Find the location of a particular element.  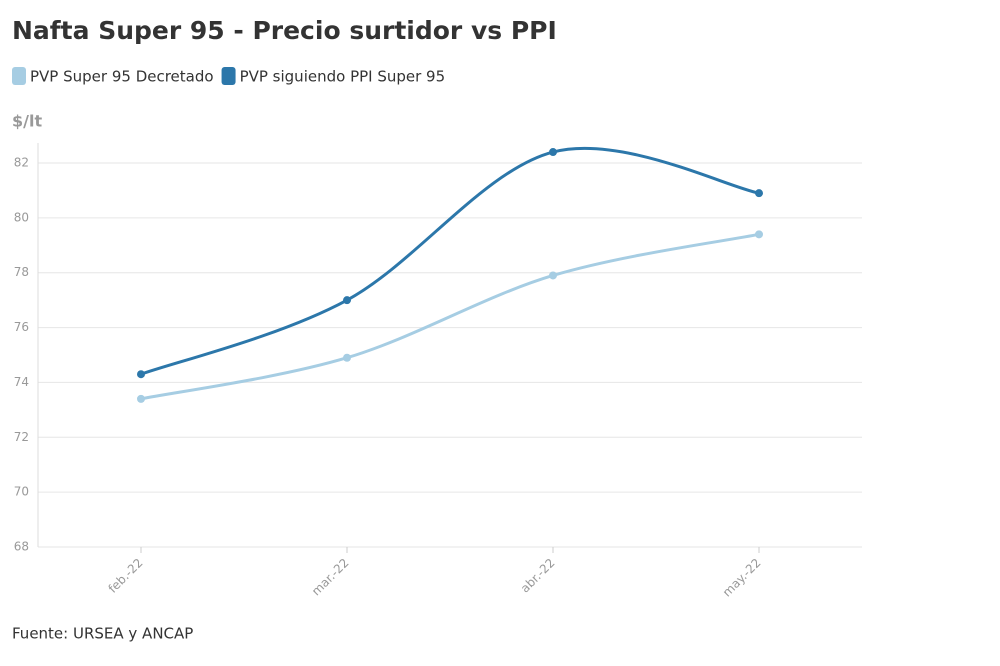

x-tick-label: abr.-22 is located at coordinates (538, 576).